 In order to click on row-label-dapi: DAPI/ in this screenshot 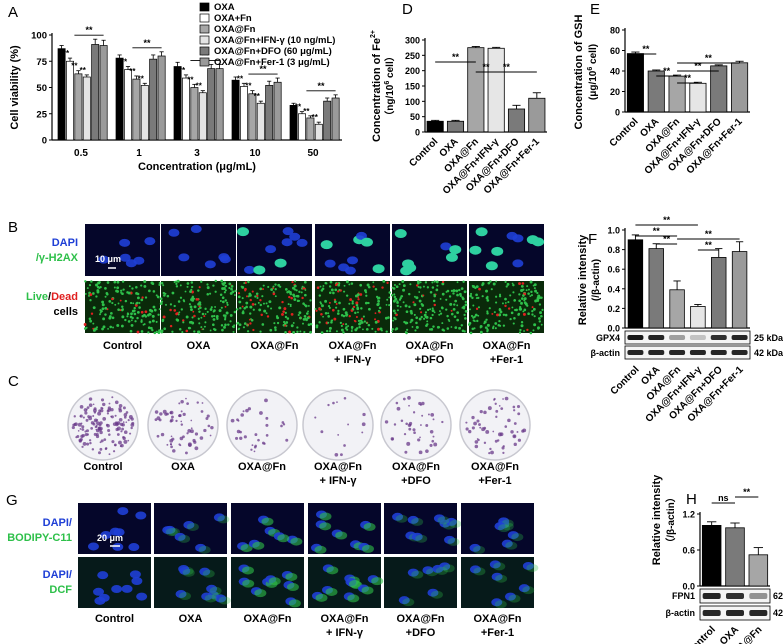, I will do `click(57, 575)`.